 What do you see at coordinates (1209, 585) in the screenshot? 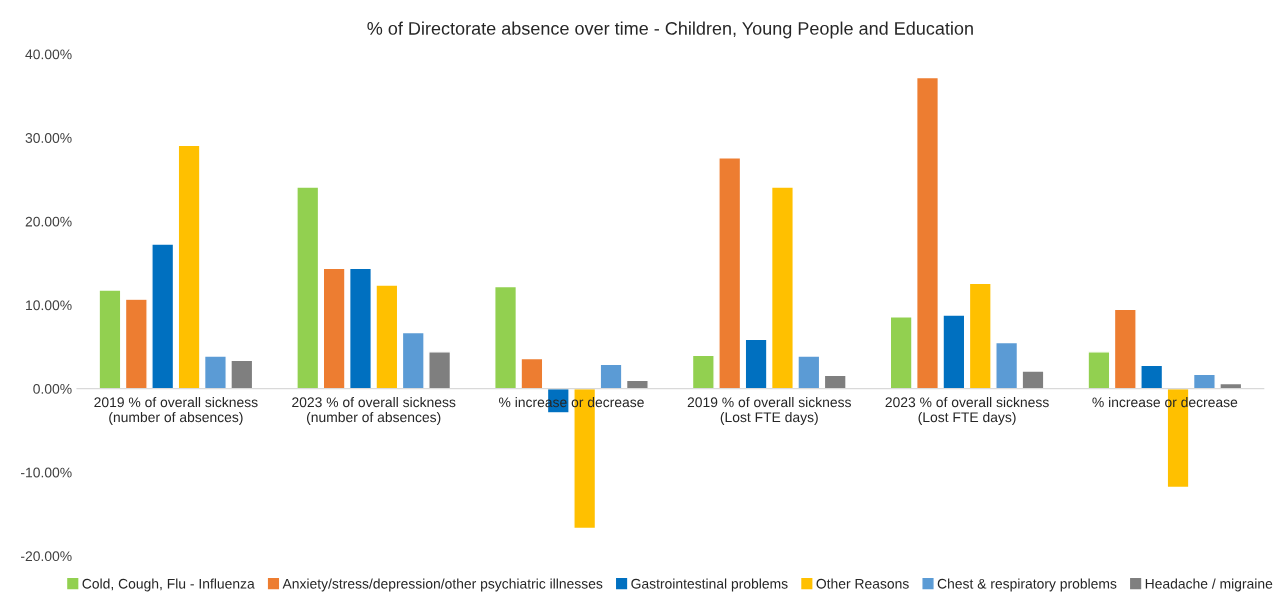
I see `legend-label: Headache / migraine` at bounding box center [1209, 585].